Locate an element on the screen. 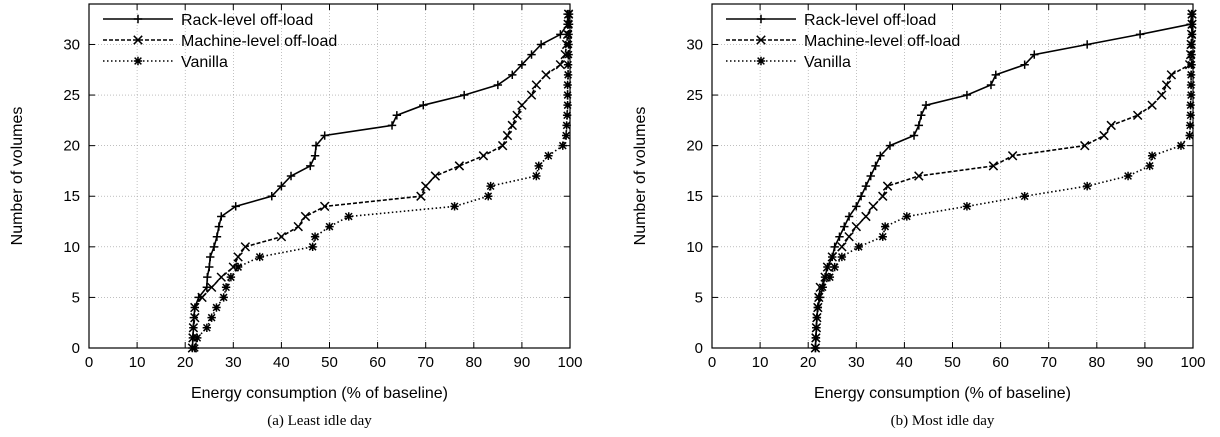  y-tick-label: 10 is located at coordinates (71, 247).